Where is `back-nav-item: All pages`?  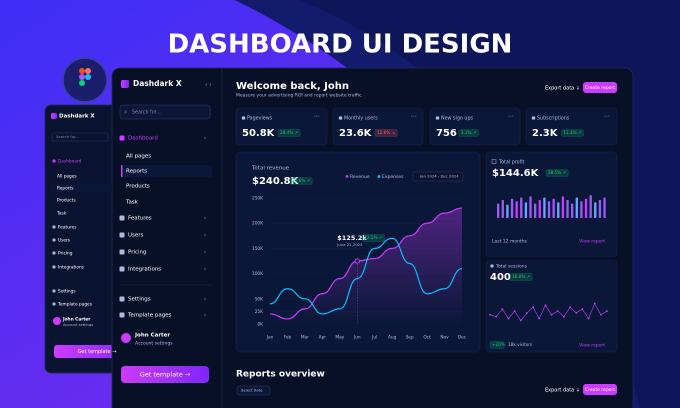 back-nav-item: All pages is located at coordinates (67, 177).